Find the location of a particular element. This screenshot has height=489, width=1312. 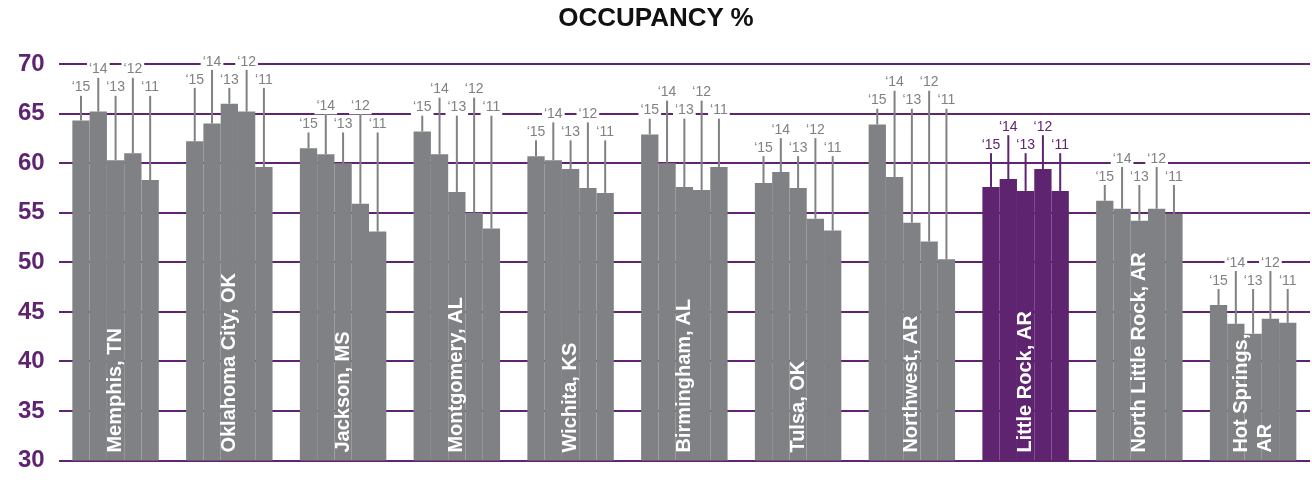

x-tick-label: Wichita, KS is located at coordinates (569, 397).